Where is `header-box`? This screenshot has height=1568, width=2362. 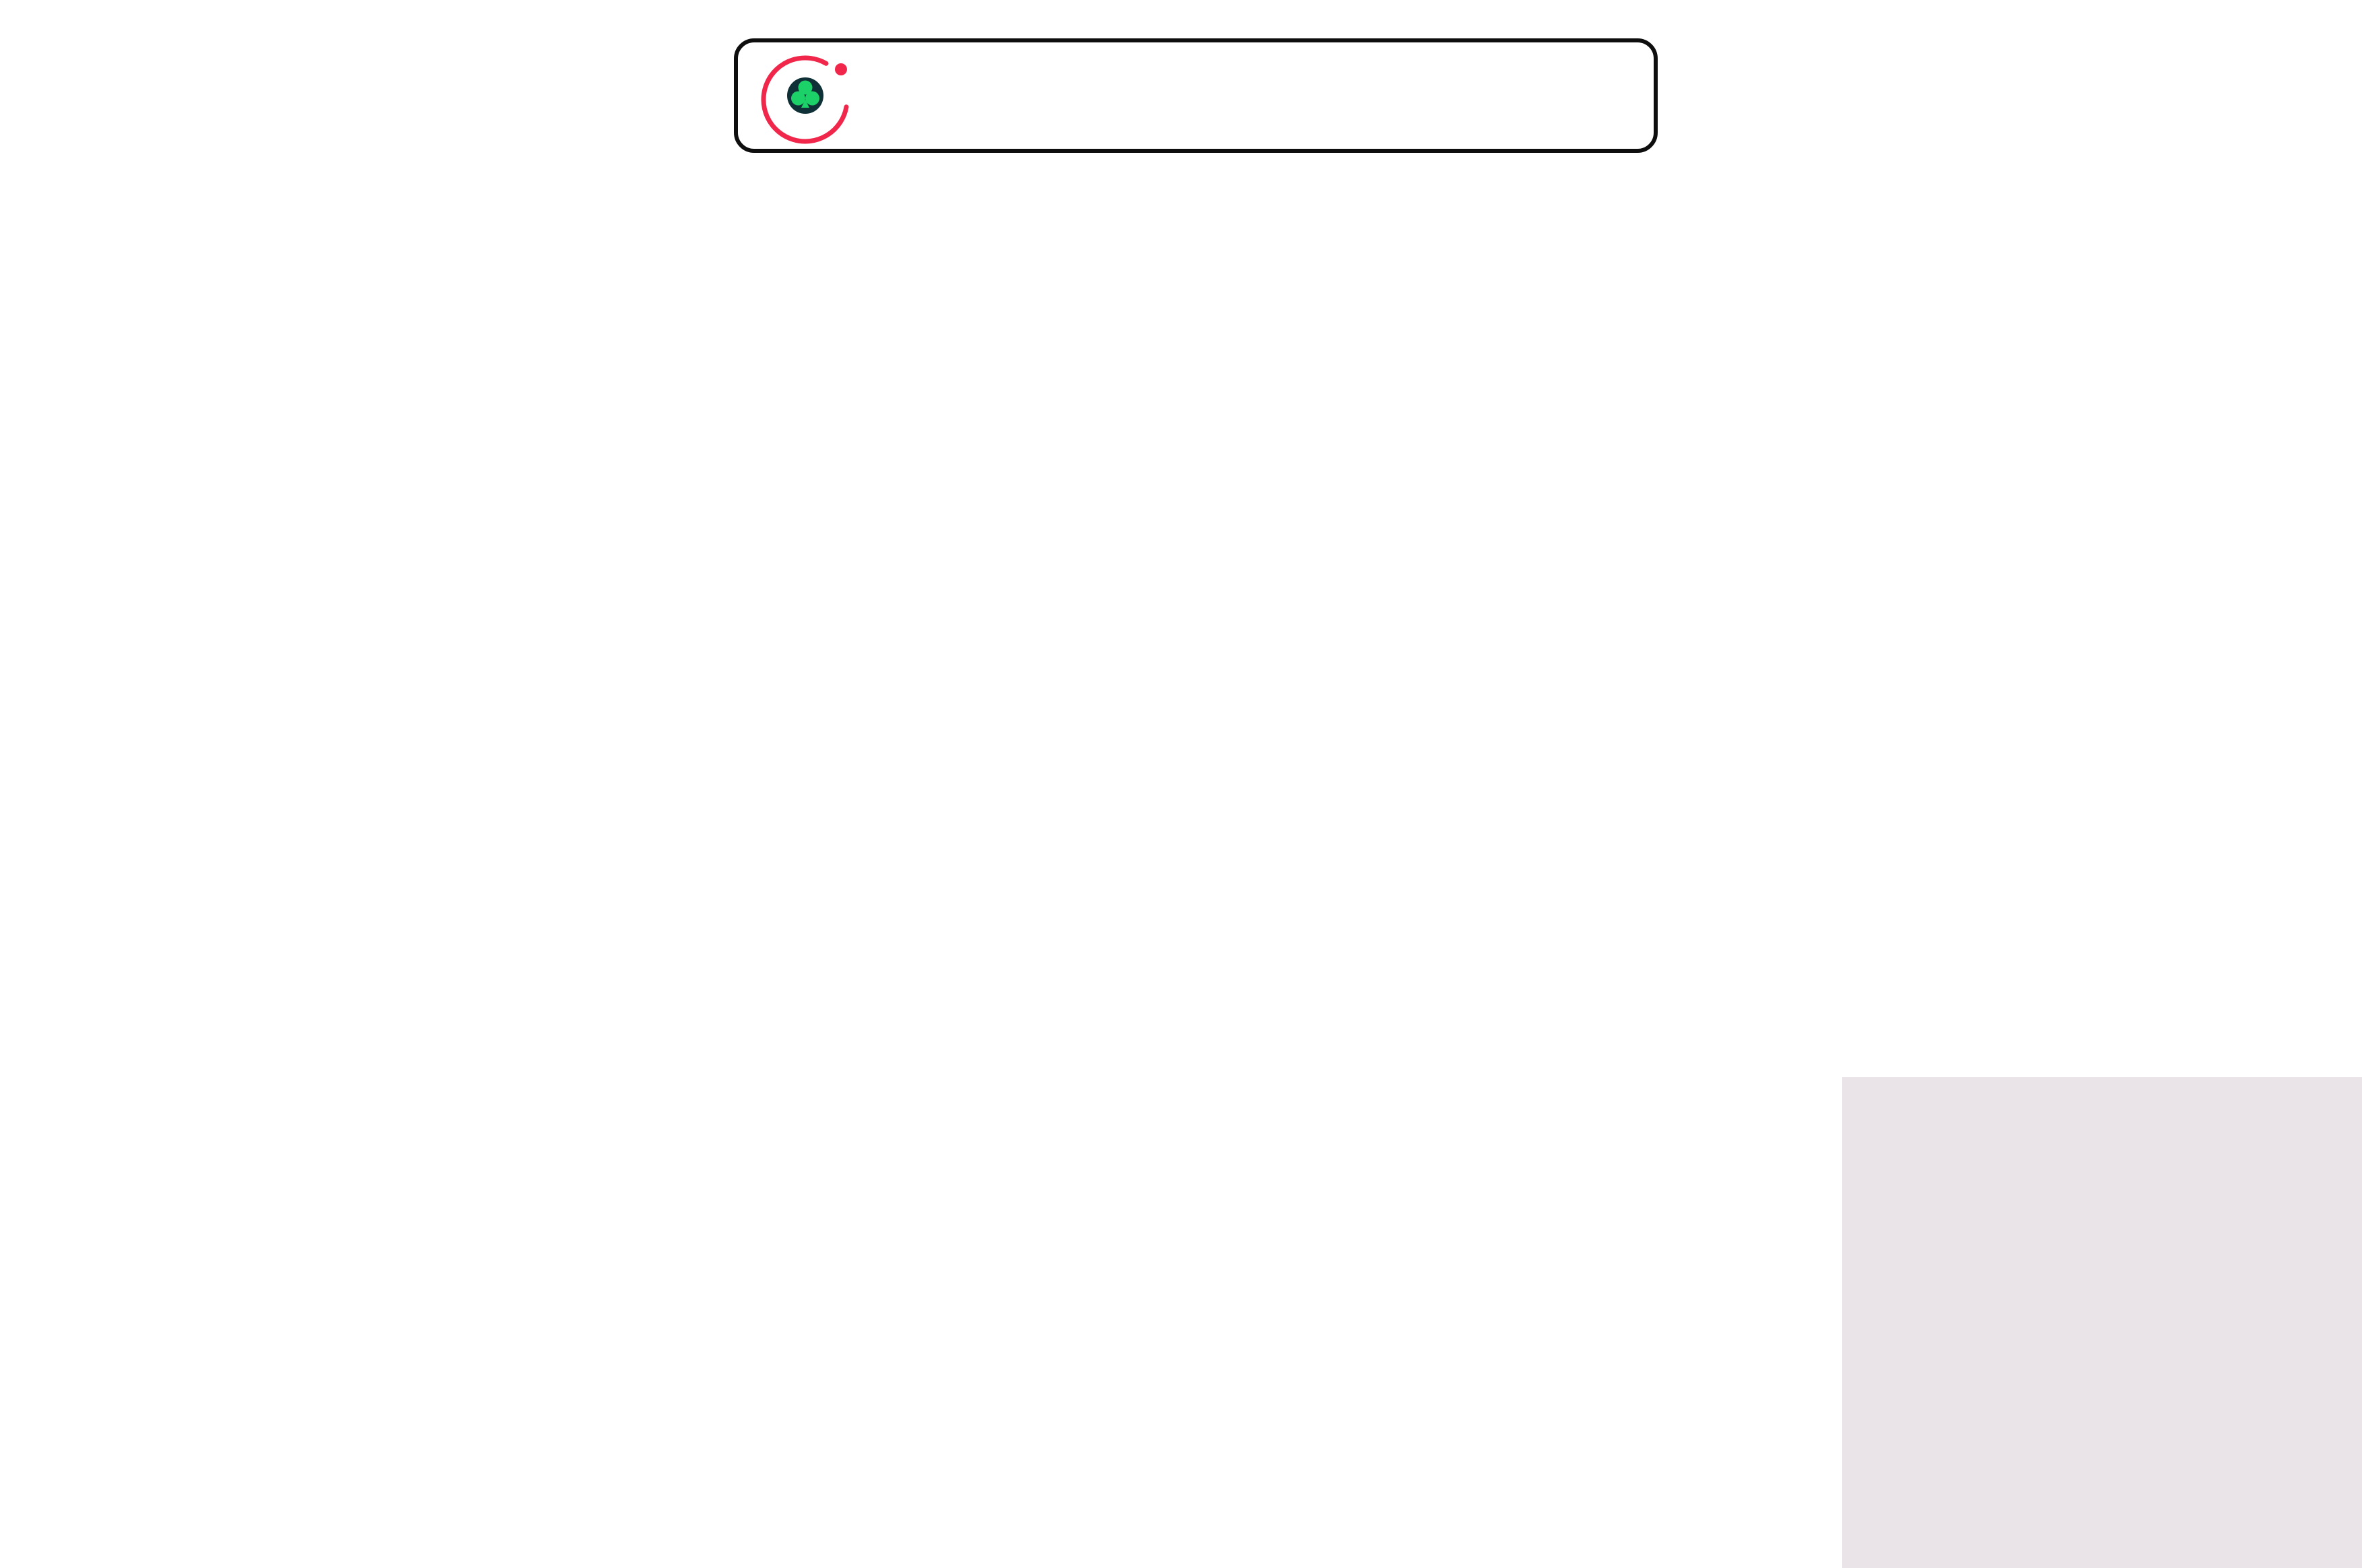 header-box is located at coordinates (1196, 95).